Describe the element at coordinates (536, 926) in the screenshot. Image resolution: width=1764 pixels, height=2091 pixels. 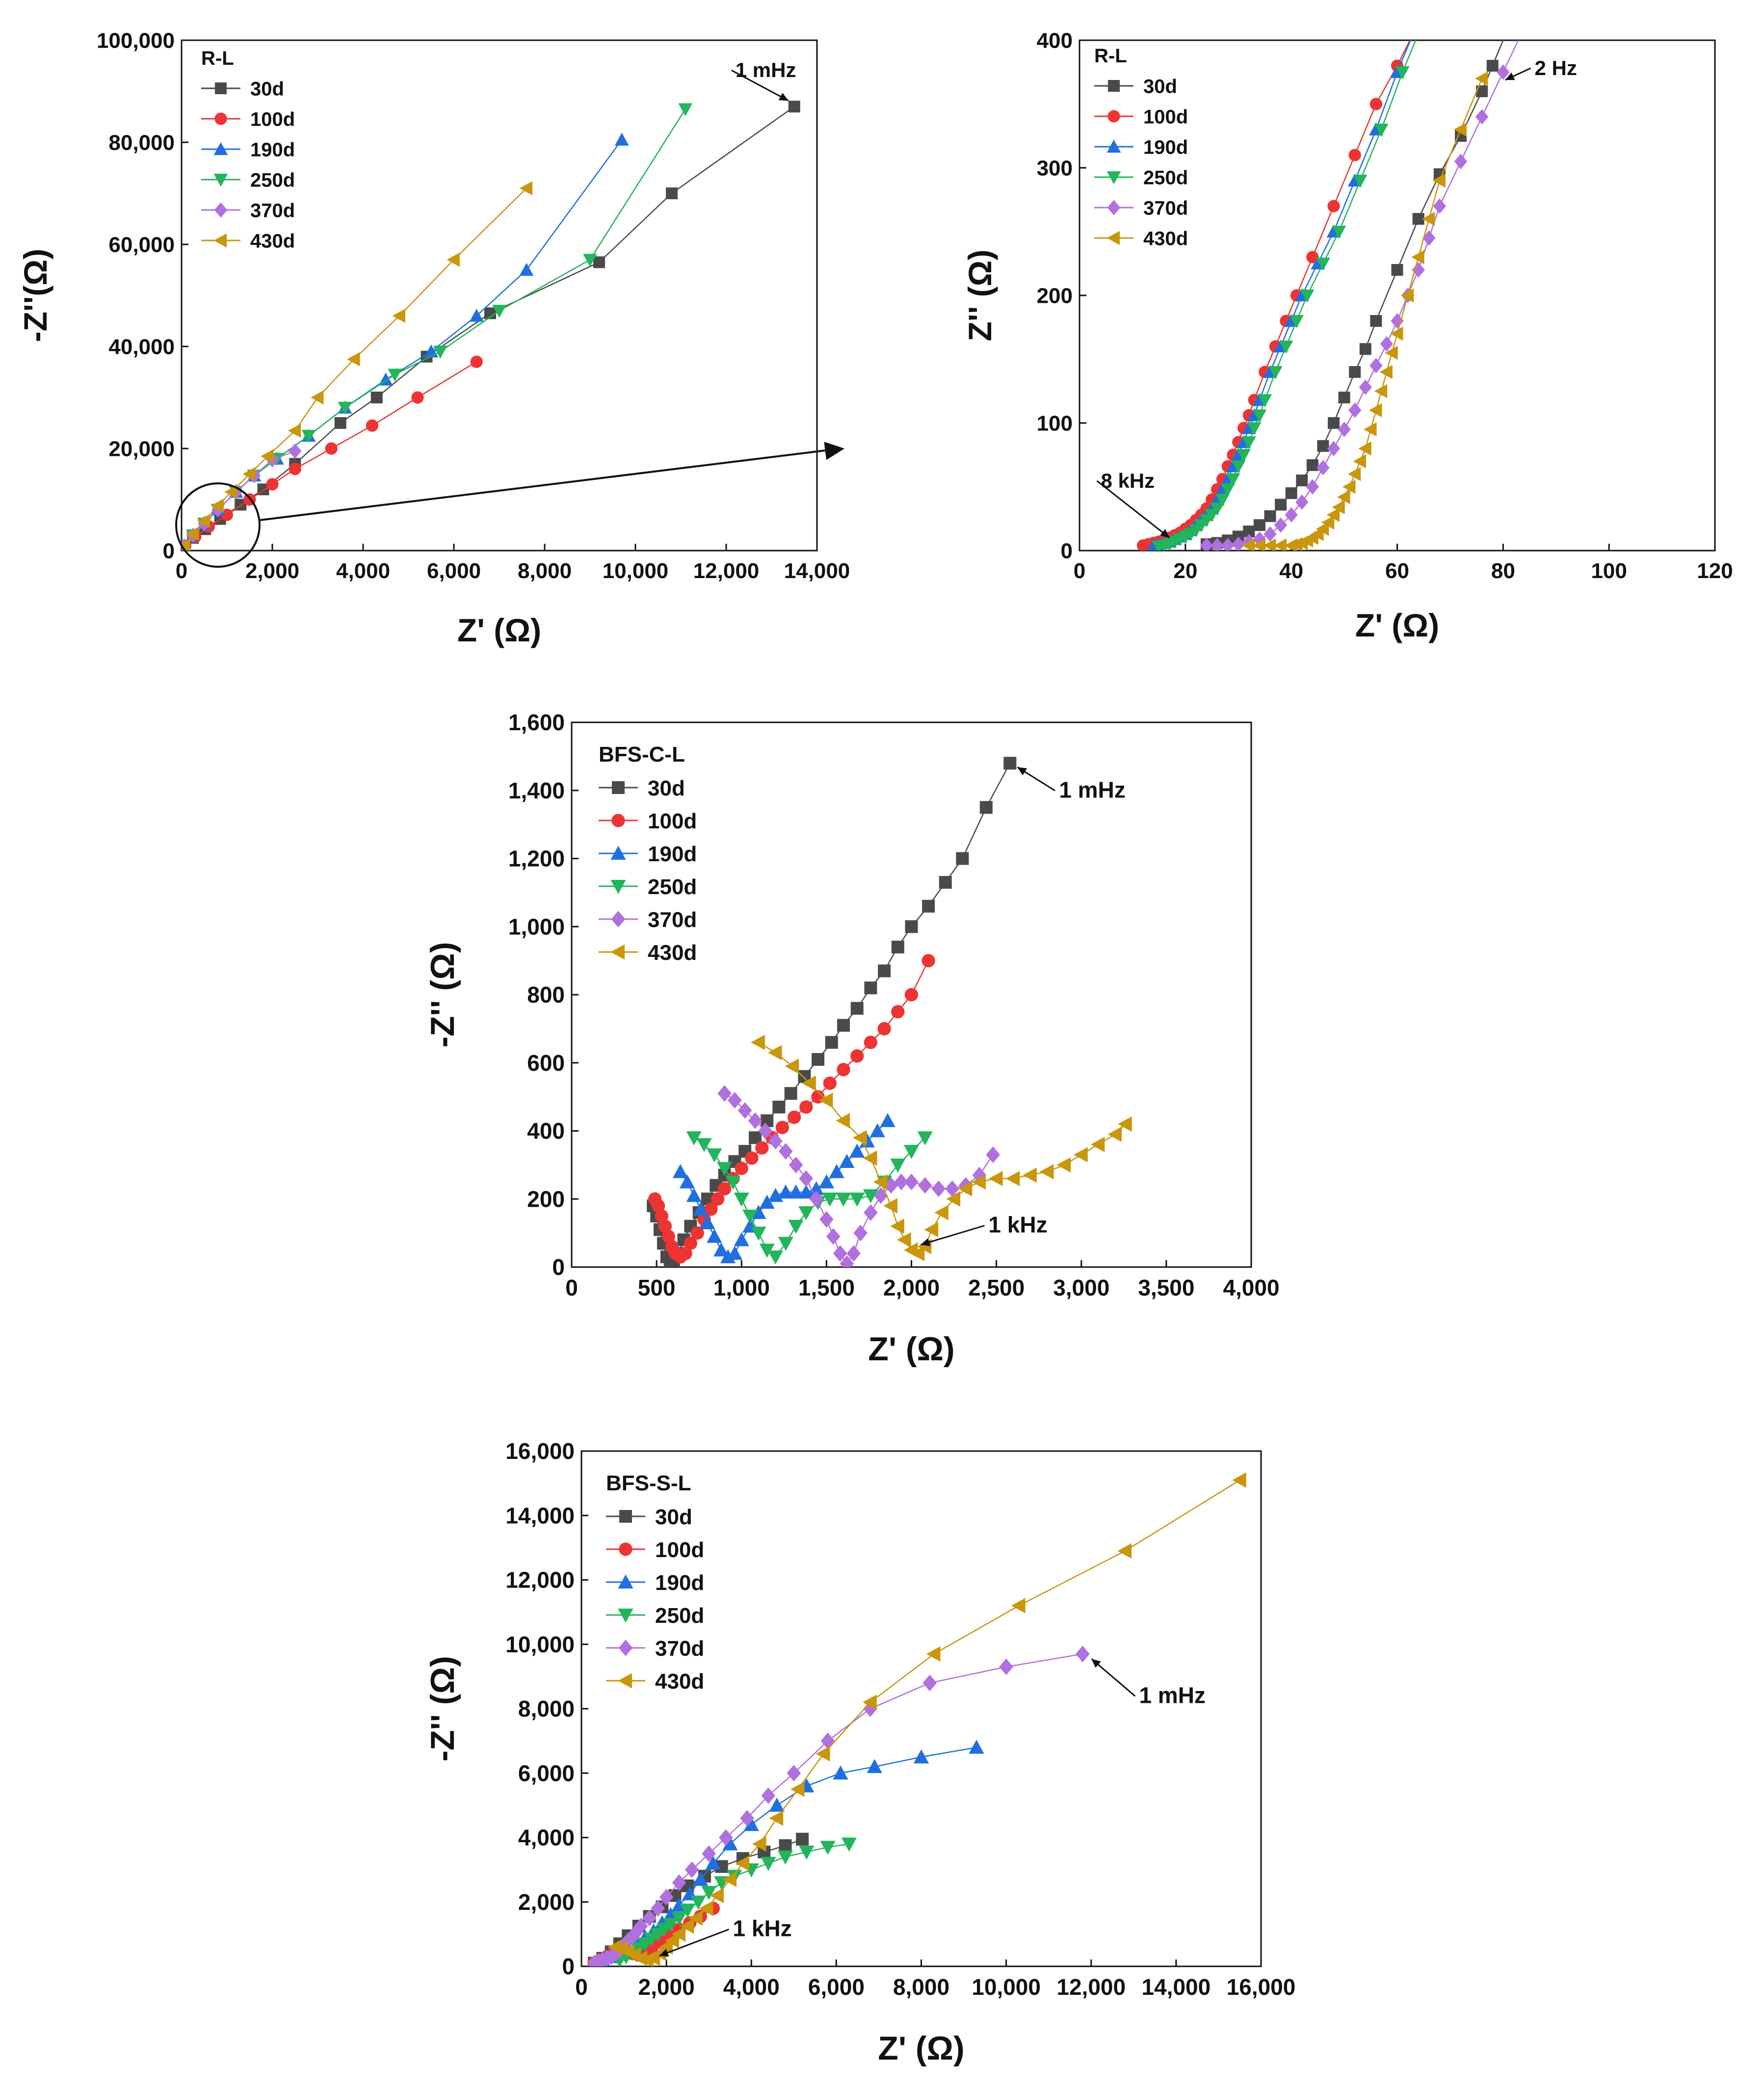
I see `y-tick-label: 1,000` at that location.